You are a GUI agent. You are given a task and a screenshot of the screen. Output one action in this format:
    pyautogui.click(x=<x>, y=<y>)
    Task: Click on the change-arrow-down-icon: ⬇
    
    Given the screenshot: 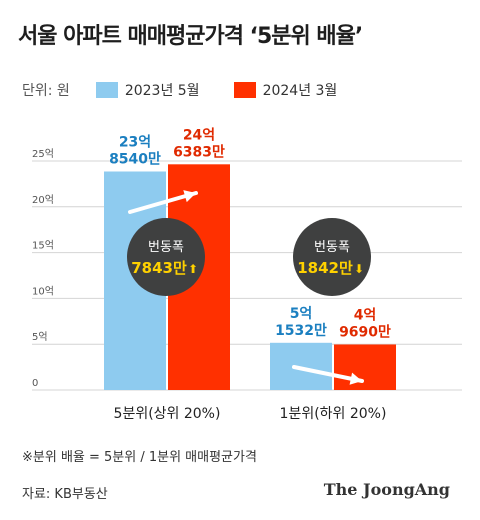 What is the action you would take?
    pyautogui.click(x=359, y=269)
    